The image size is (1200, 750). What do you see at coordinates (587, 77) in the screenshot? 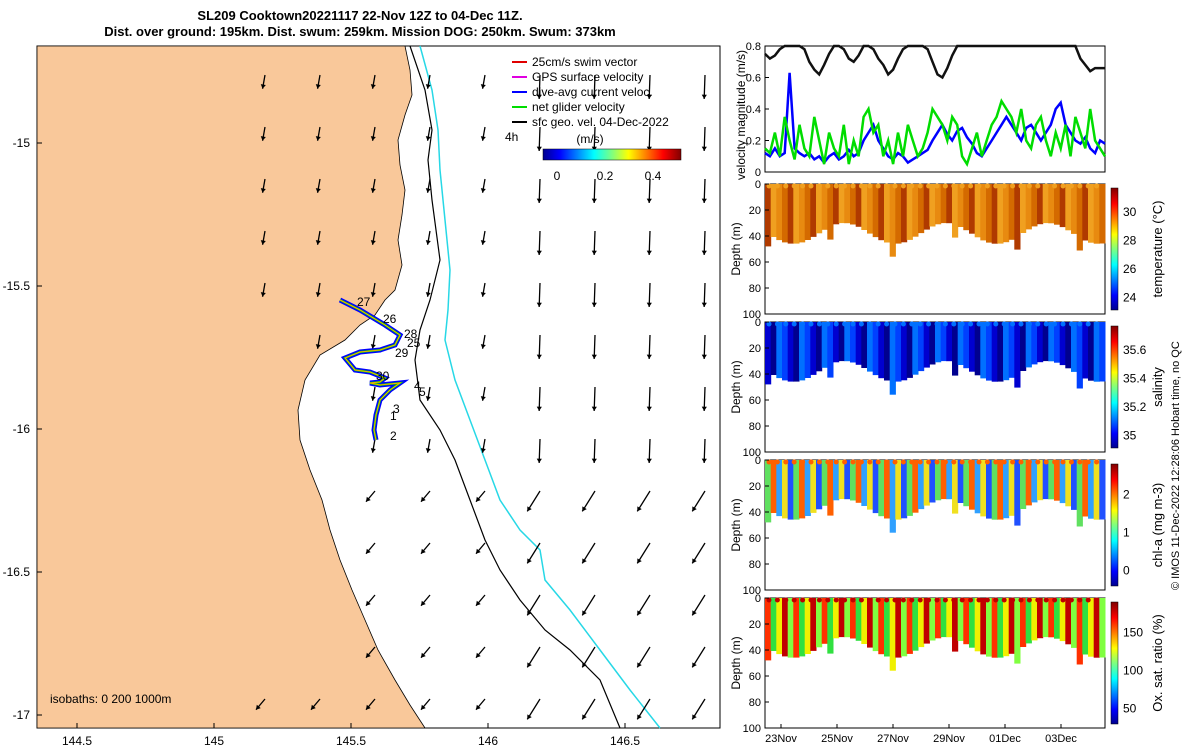
I see `legend-label: GPS surface velocity` at bounding box center [587, 77].